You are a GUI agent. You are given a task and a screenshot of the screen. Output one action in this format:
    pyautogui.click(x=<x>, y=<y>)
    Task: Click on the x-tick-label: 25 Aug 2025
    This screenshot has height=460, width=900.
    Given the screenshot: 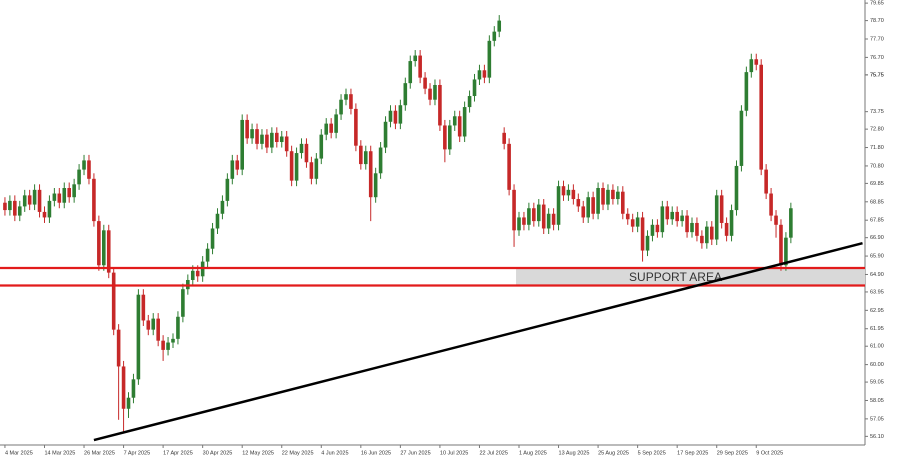 What is the action you would take?
    pyautogui.click(x=613, y=453)
    